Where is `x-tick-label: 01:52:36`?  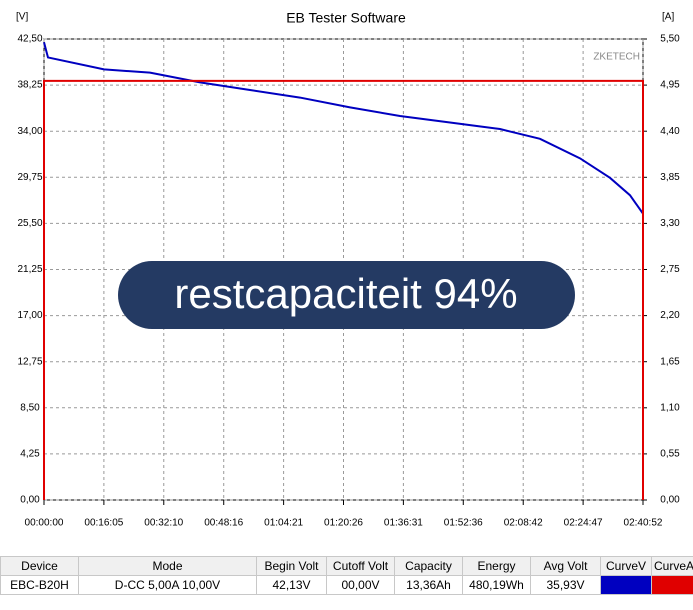
x-tick-label: 01:52:36 is located at coordinates (463, 523).